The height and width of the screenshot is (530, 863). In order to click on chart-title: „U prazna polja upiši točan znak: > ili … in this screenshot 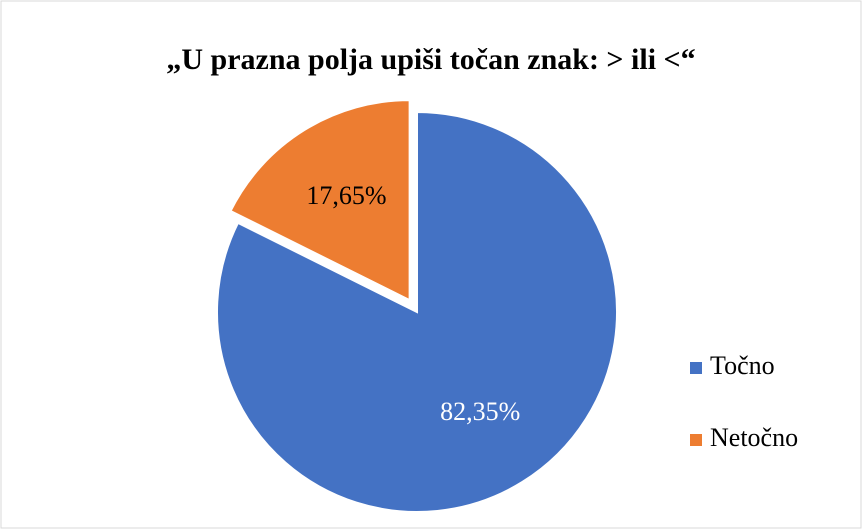, I will do `click(430, 59)`.